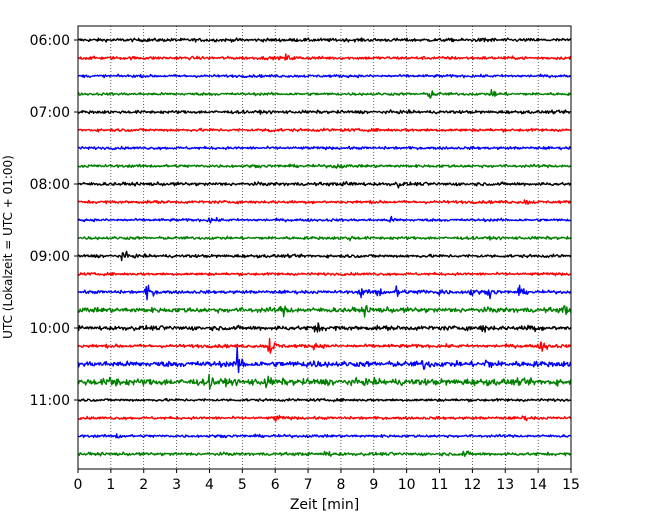 The image size is (650, 520). Describe the element at coordinates (143, 485) in the screenshot. I see `x-tick-label: 2` at that location.